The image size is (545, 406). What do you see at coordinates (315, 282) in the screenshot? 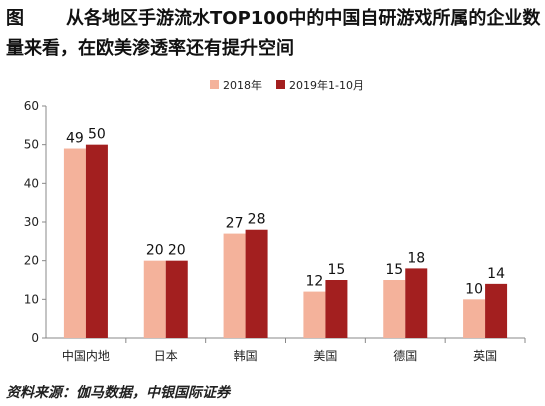
I see `data-label: 12` at bounding box center [315, 282].